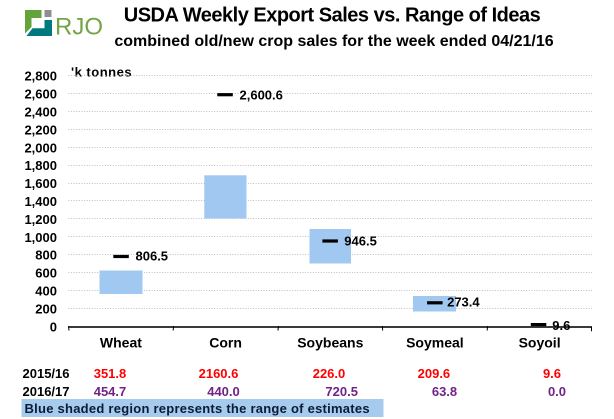 Image resolution: width=614 pixels, height=419 pixels. What do you see at coordinates (435, 343) in the screenshot?
I see `svg-text: Soymeal` at bounding box center [435, 343].